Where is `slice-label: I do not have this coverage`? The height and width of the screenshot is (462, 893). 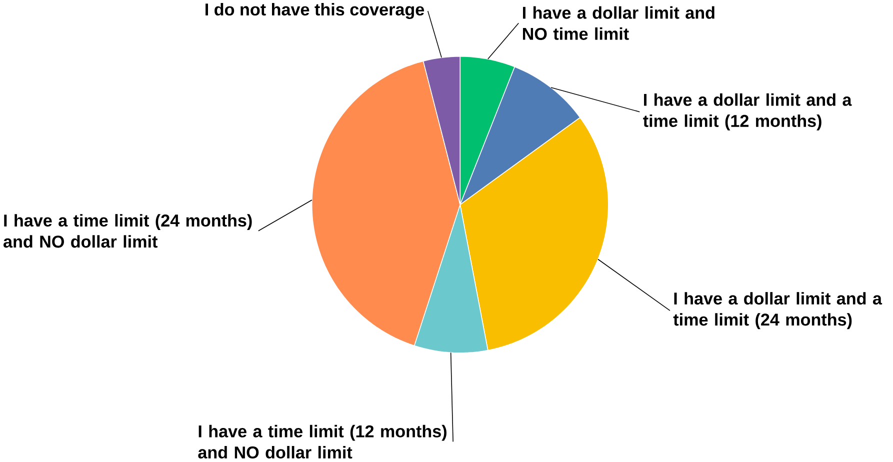 slice-label: I do not have this coverage is located at coordinates (315, 11).